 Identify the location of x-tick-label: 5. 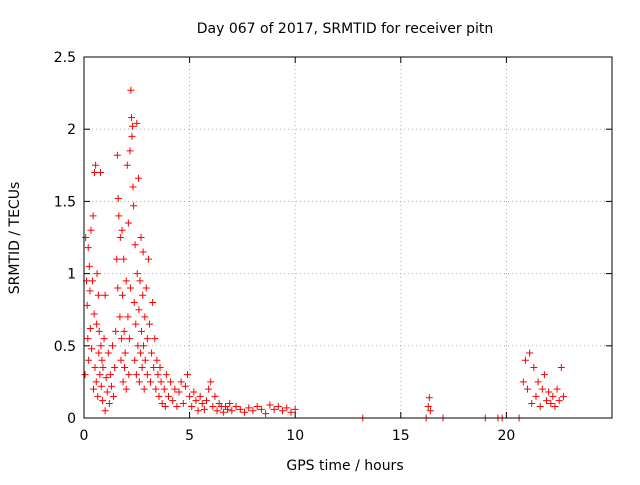
(189, 436).